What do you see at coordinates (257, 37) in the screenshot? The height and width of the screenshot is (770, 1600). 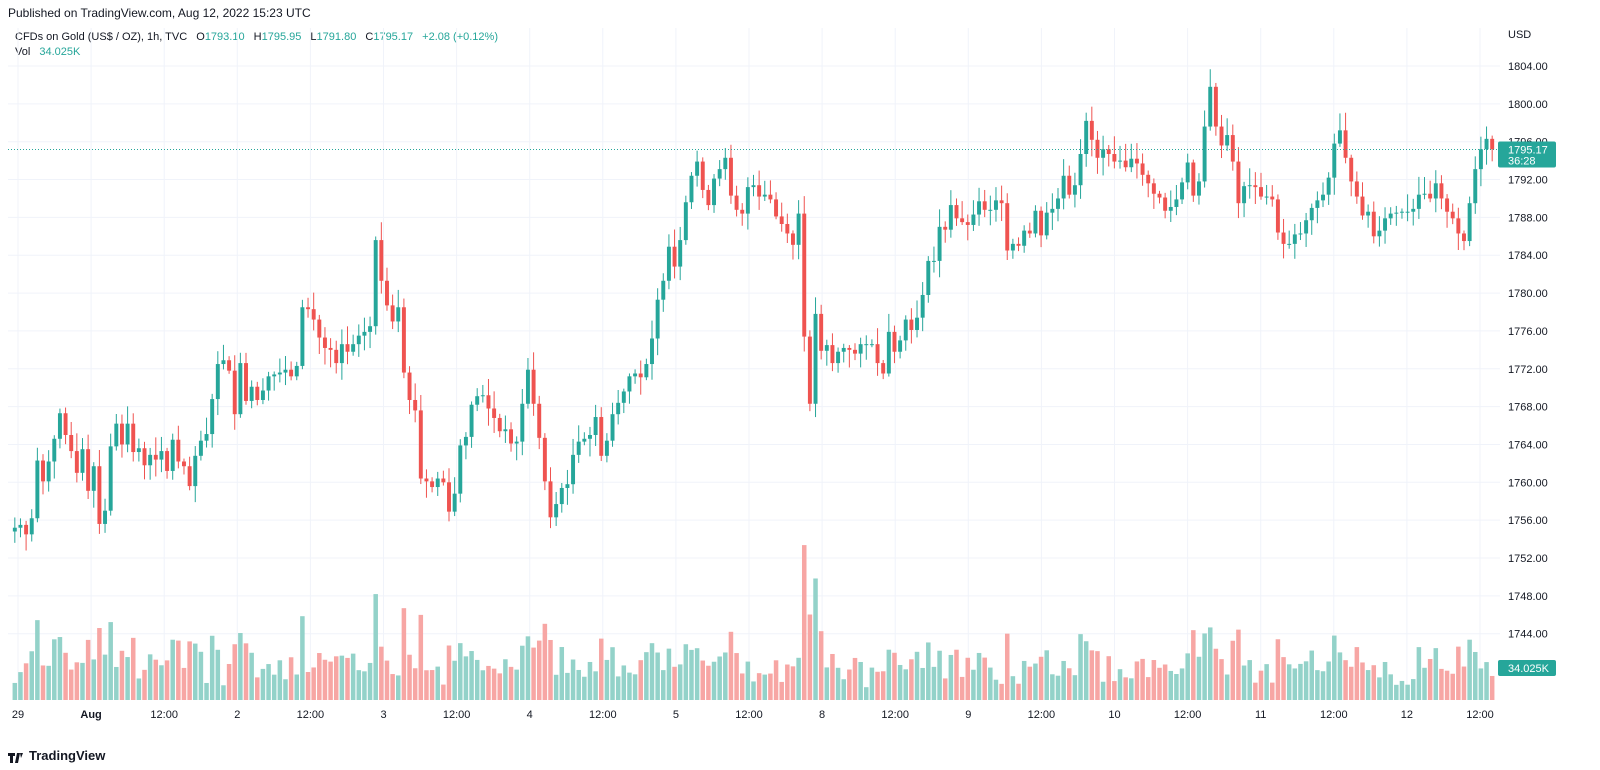 I see `high-key: H` at bounding box center [257, 37].